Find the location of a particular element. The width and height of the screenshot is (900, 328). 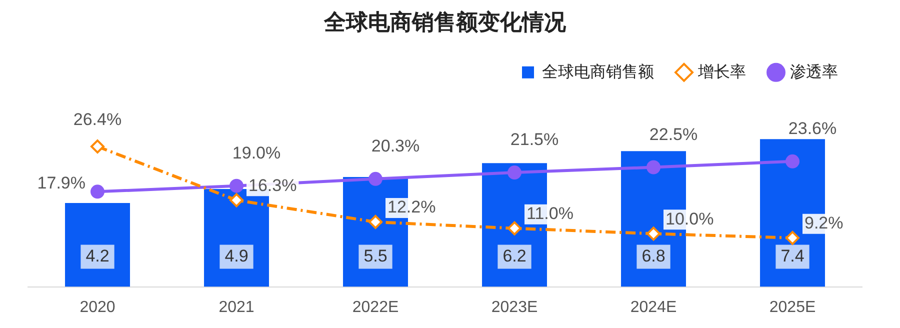

data-label: 23.6% is located at coordinates (812, 128).